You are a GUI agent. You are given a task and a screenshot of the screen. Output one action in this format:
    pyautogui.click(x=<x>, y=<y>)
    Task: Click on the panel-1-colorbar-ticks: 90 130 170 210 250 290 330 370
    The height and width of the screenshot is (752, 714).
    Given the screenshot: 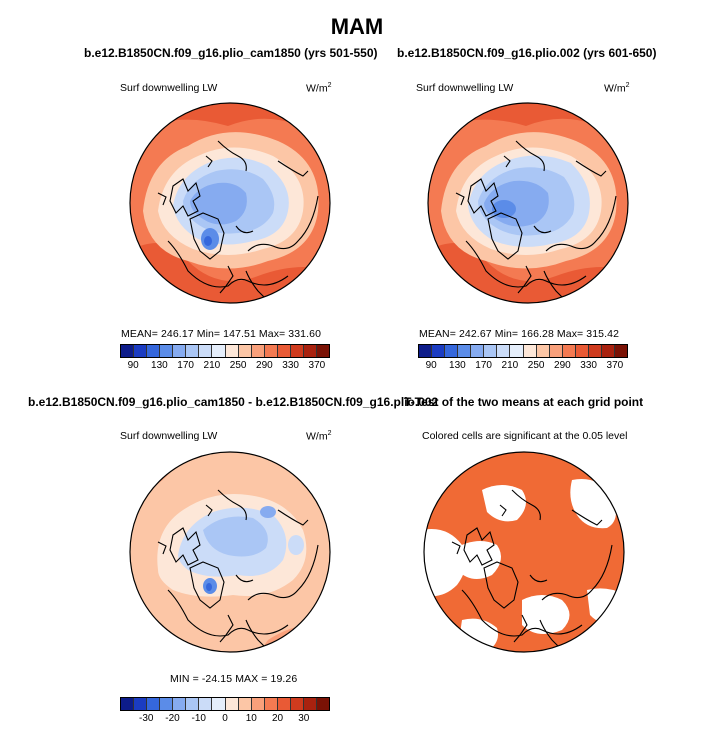 What is the action you would take?
    pyautogui.click(x=225, y=366)
    